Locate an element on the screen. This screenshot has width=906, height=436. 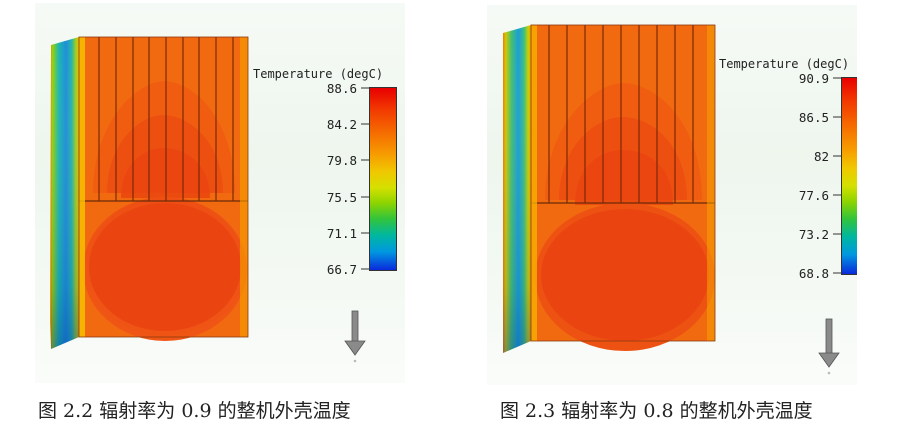
scale-label: 75.5 is located at coordinates (341, 197).